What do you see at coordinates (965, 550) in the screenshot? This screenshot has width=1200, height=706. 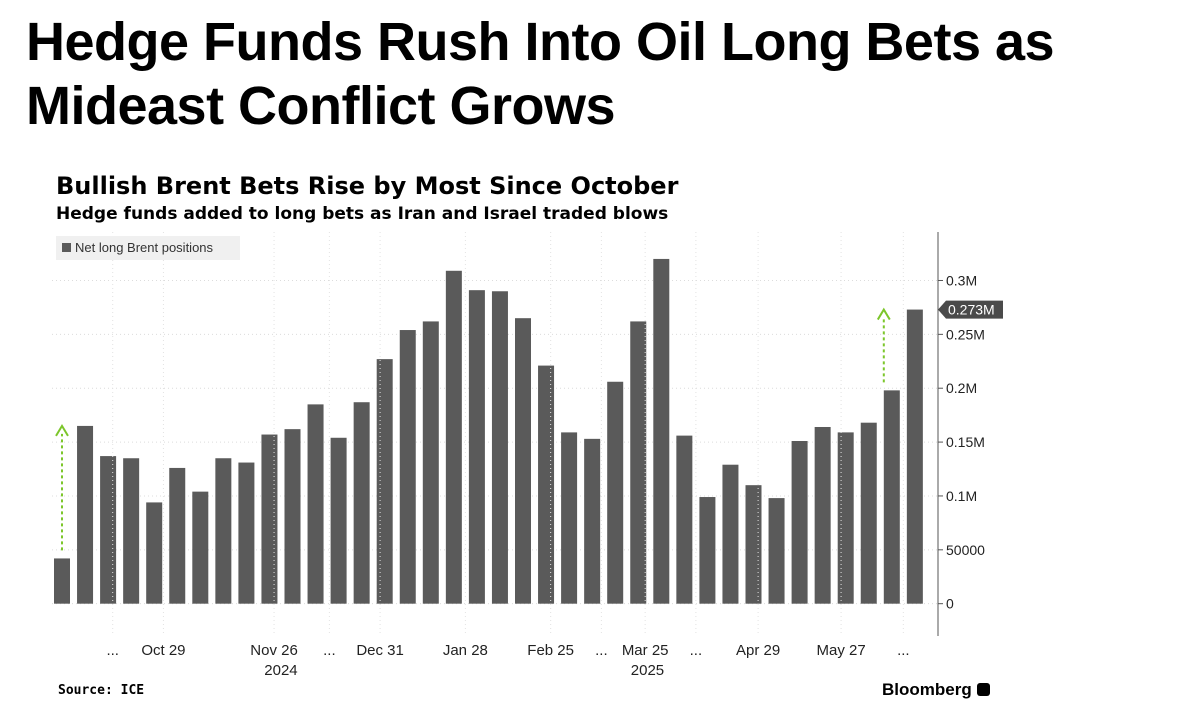 I see `y-tick-label: 50000` at bounding box center [965, 550].